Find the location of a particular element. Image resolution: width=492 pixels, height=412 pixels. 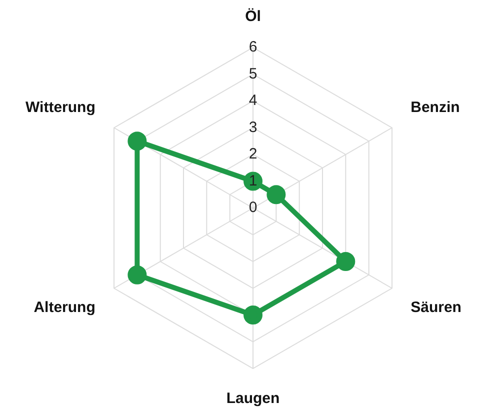

y-tick-label: 4 is located at coordinates (253, 101).